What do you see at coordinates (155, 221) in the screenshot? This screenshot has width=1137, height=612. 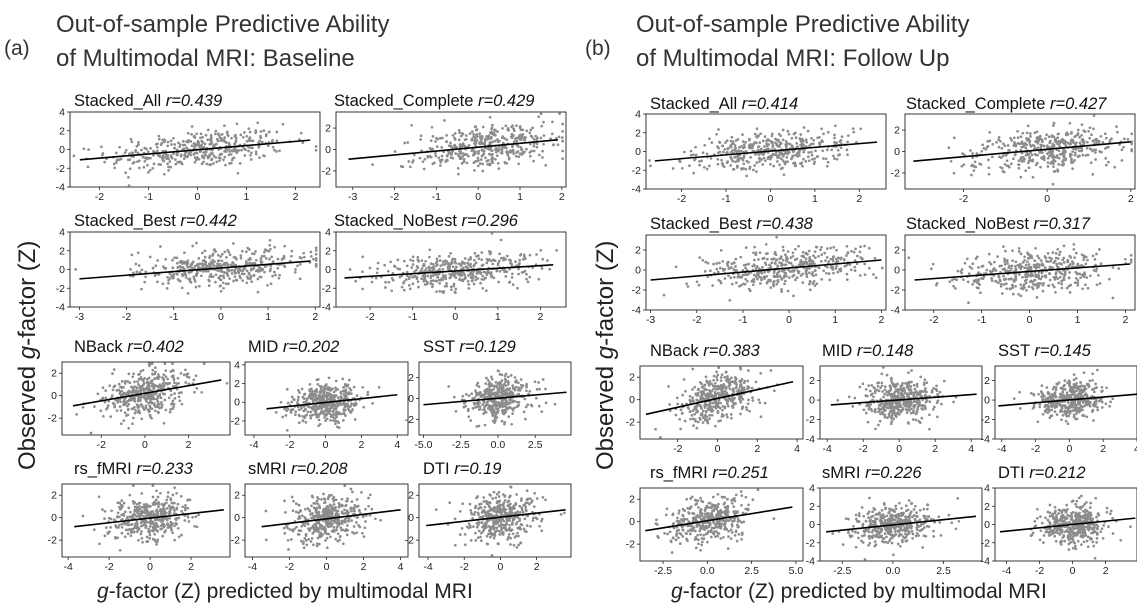 I see `subplot-title: Stacked_Best r=0.442` at bounding box center [155, 221].